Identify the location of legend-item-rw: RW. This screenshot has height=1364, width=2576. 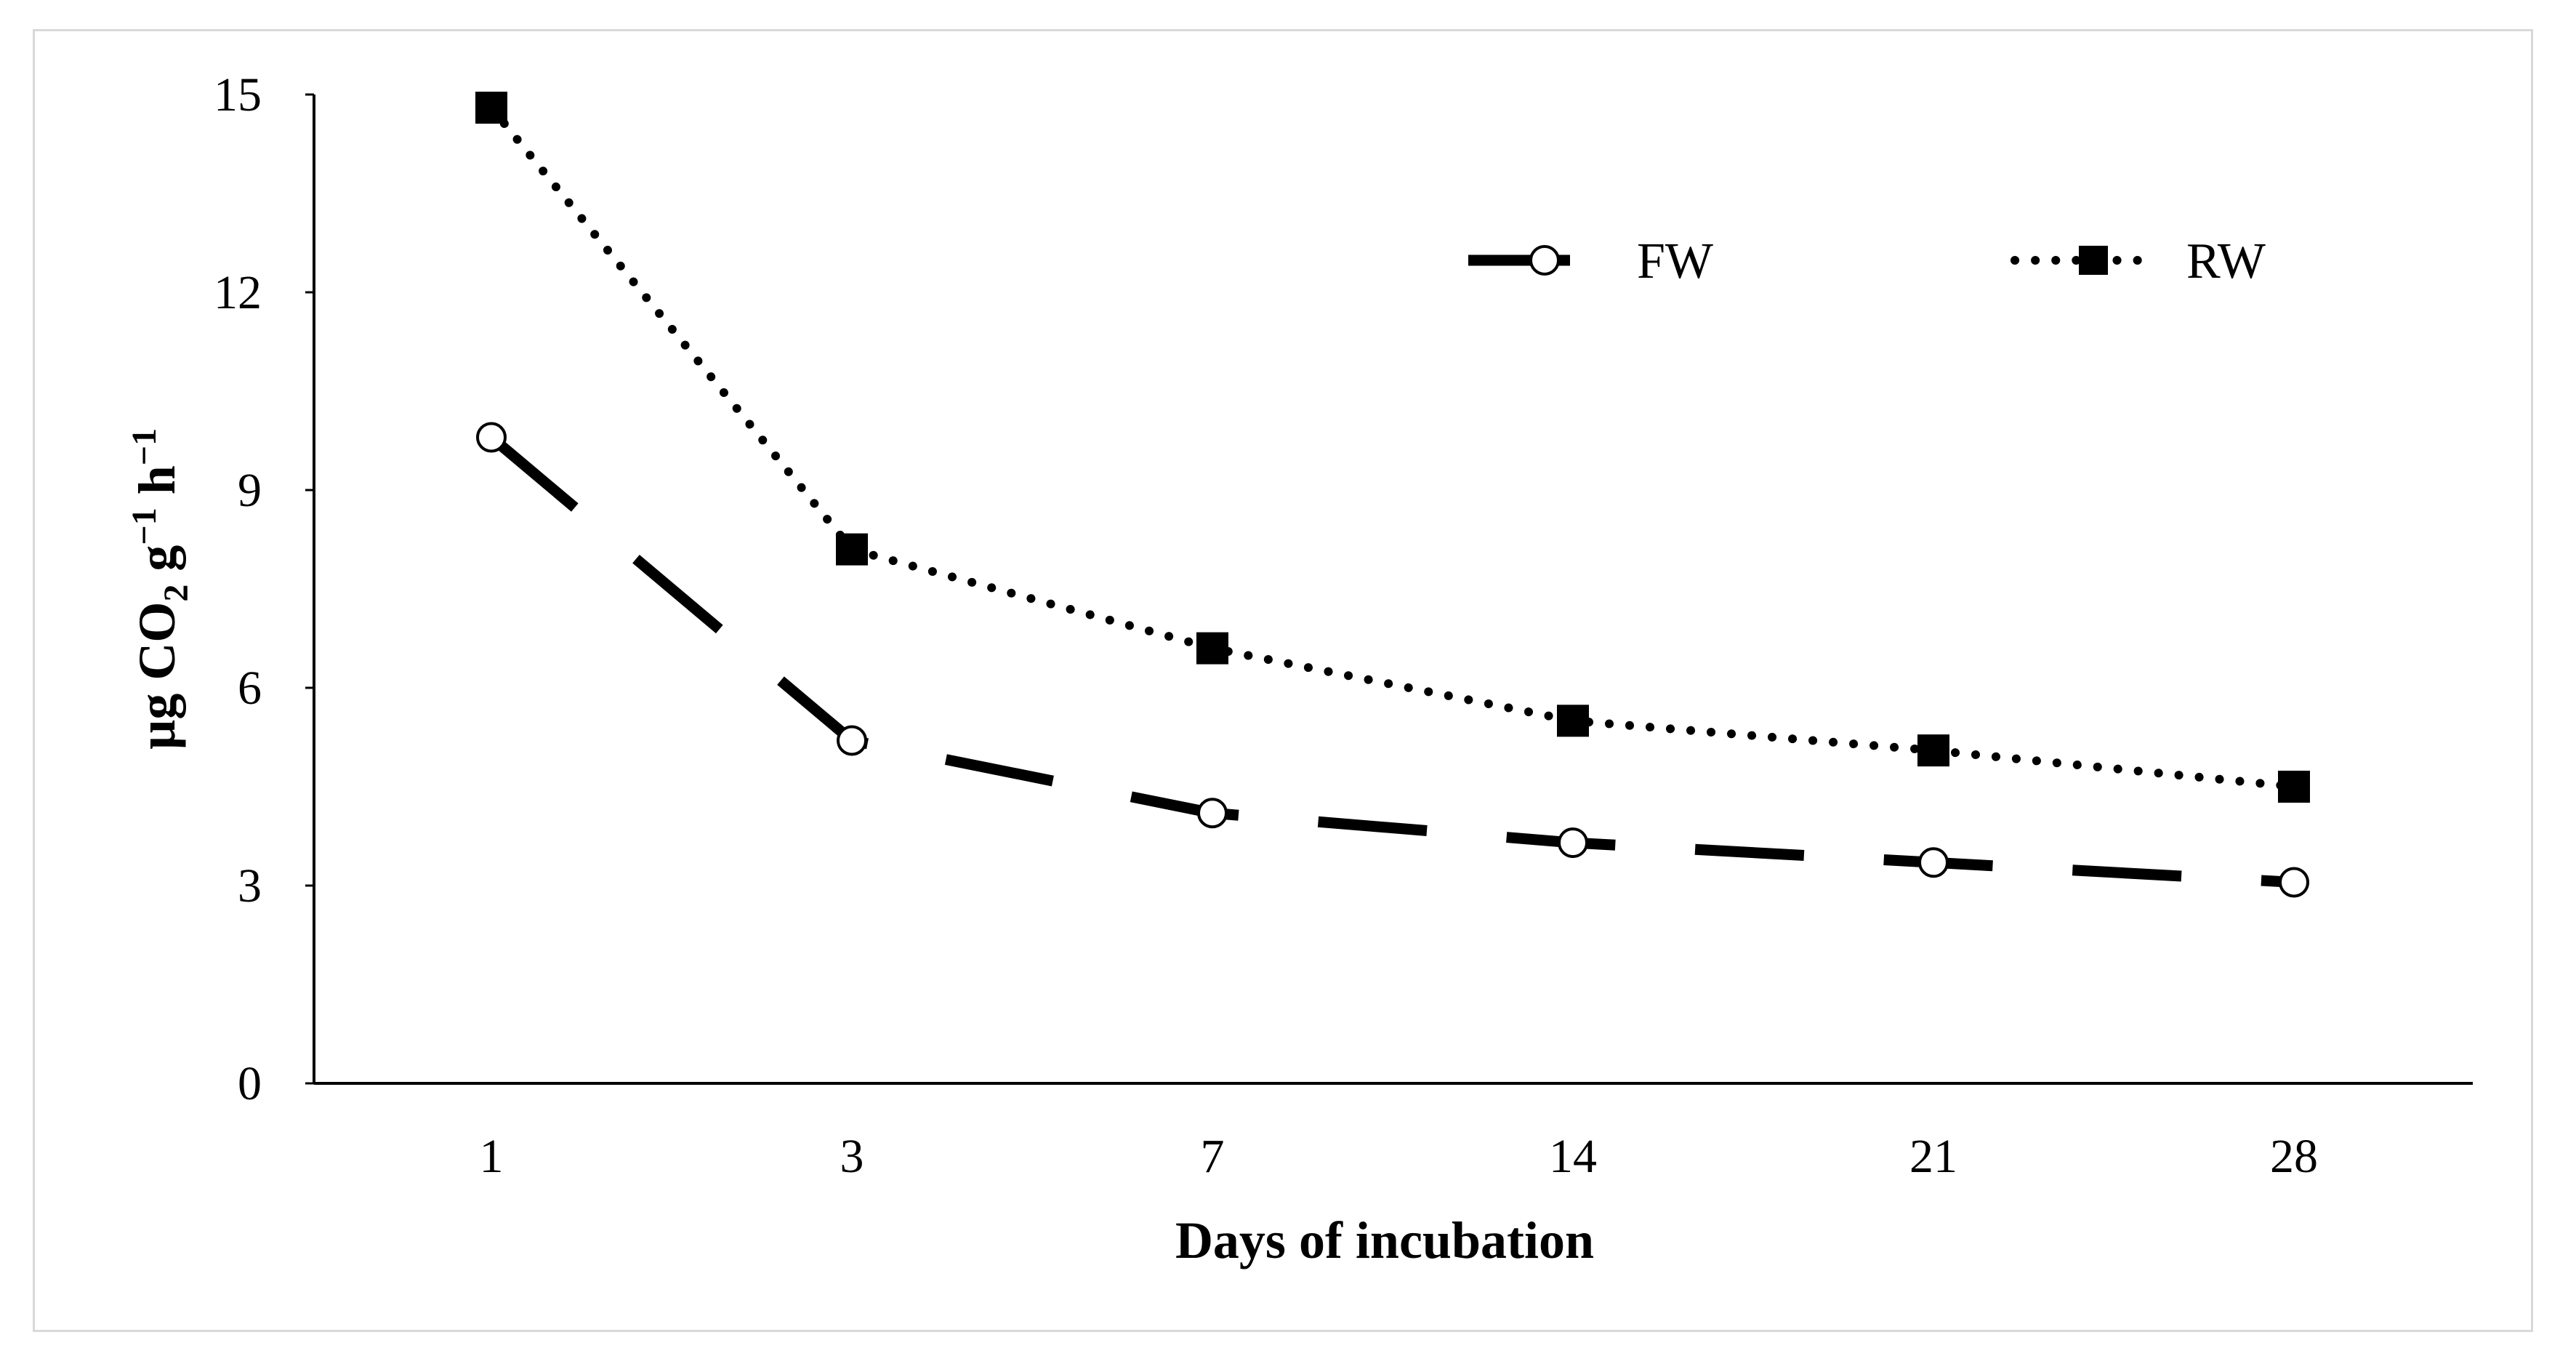
(2138, 261).